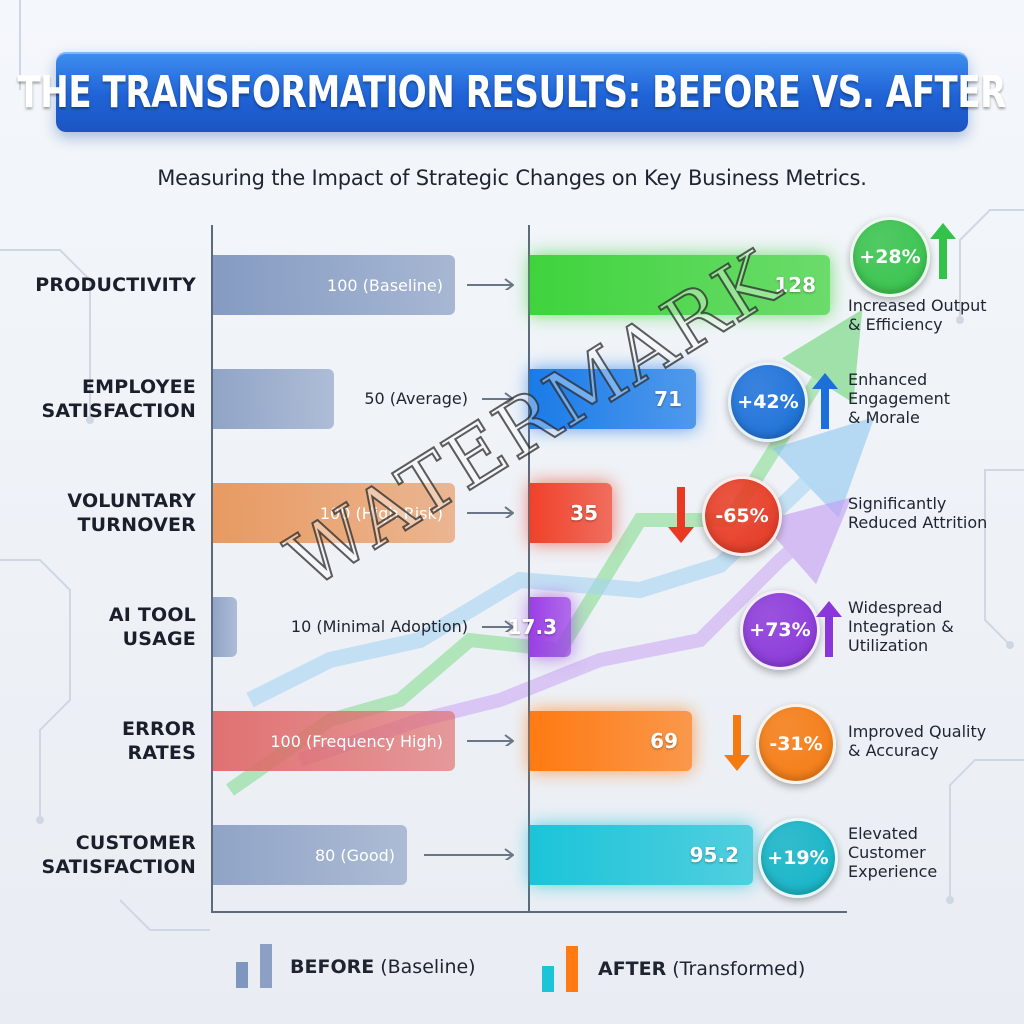 Image resolution: width=1024 pixels, height=1024 pixels. What do you see at coordinates (893, 852) in the screenshot?
I see `description-customer-satisfaction: Elevated Customer Experience` at bounding box center [893, 852].